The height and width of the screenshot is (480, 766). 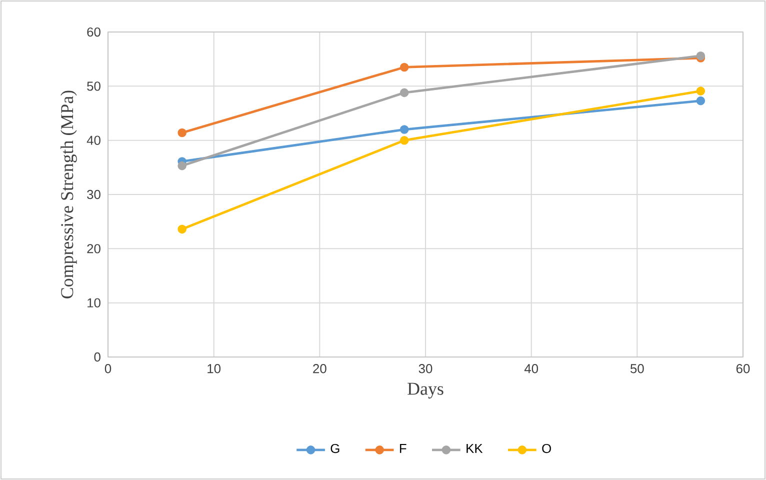 What do you see at coordinates (426, 390) in the screenshot?
I see `x-axis-title: Days` at bounding box center [426, 390].